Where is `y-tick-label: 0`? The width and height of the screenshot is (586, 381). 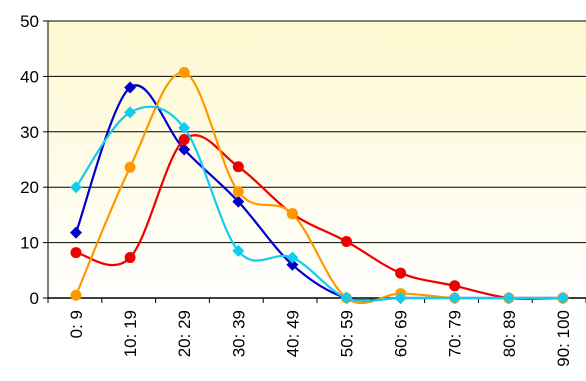
y-tick-label: 0 is located at coordinates (34, 298).